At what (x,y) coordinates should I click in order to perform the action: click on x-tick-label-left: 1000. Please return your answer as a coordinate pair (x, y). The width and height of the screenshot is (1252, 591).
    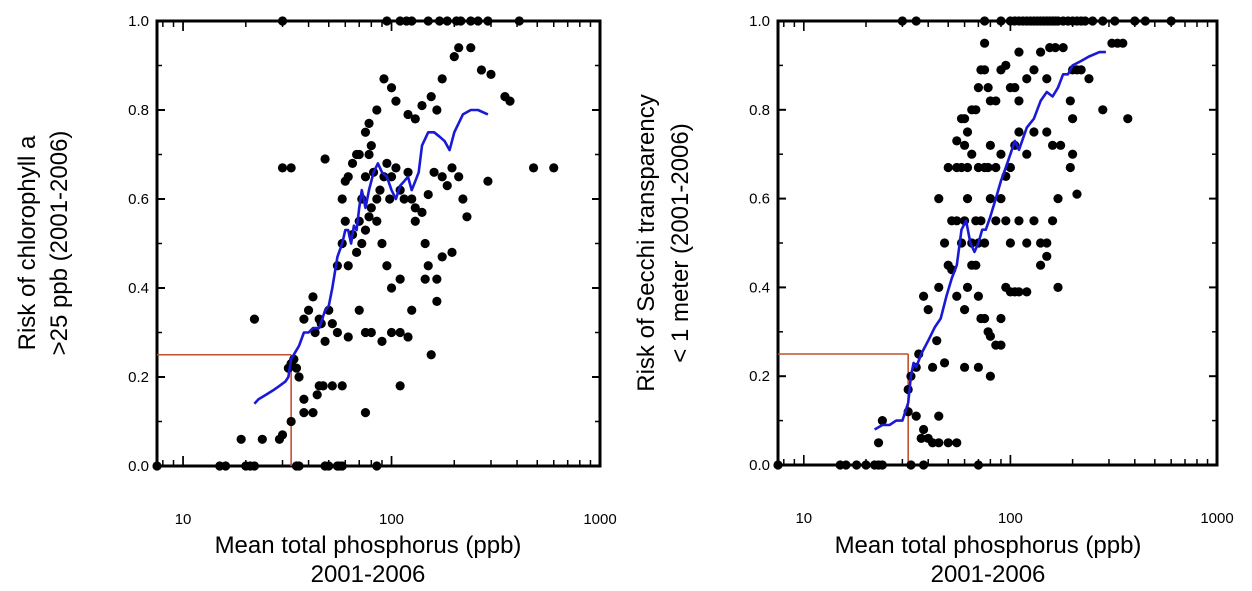
    Looking at the image, I should click on (599, 519).